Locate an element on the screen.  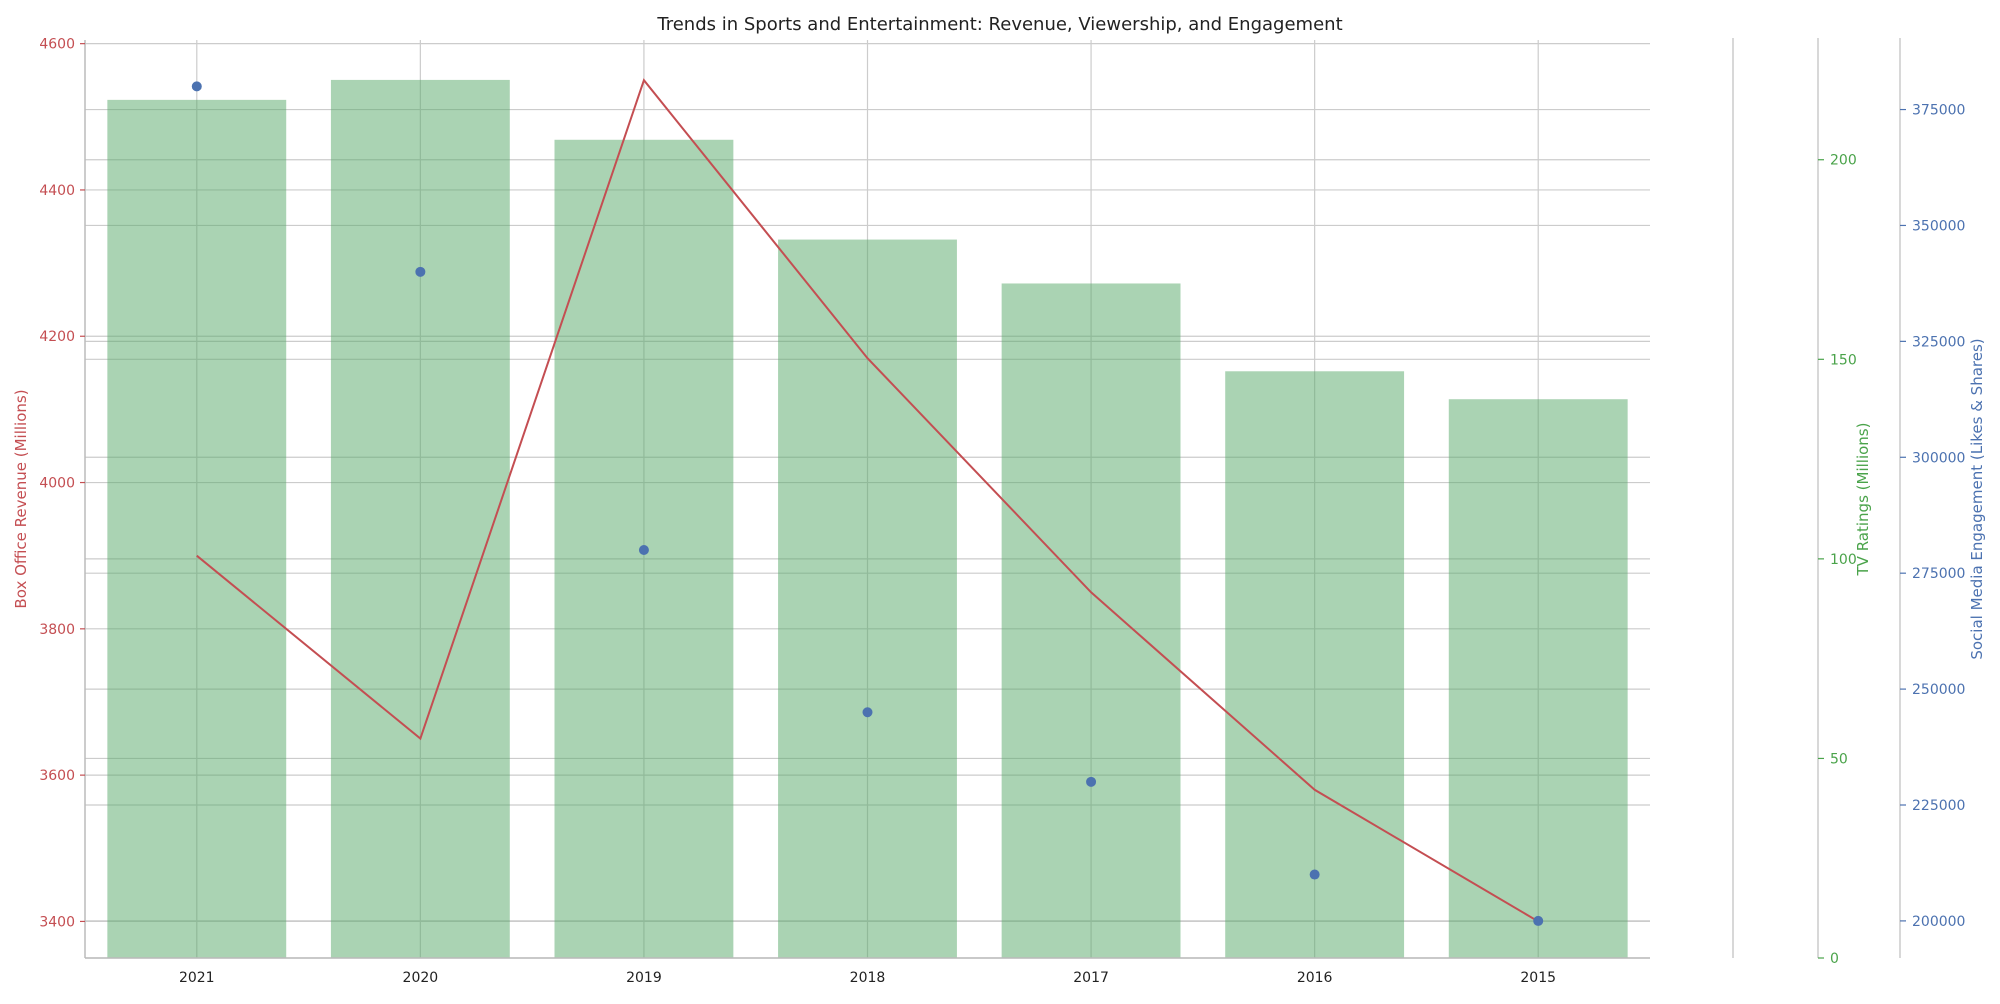
engagement-tick-label: 375000 is located at coordinates (1938, 111).